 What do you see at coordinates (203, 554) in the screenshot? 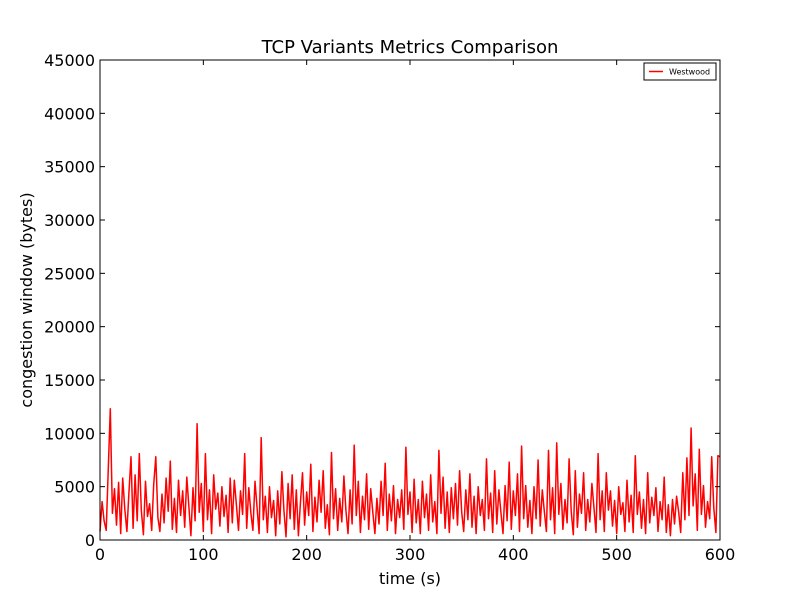
I see `x-tick-label: 100` at bounding box center [203, 554].